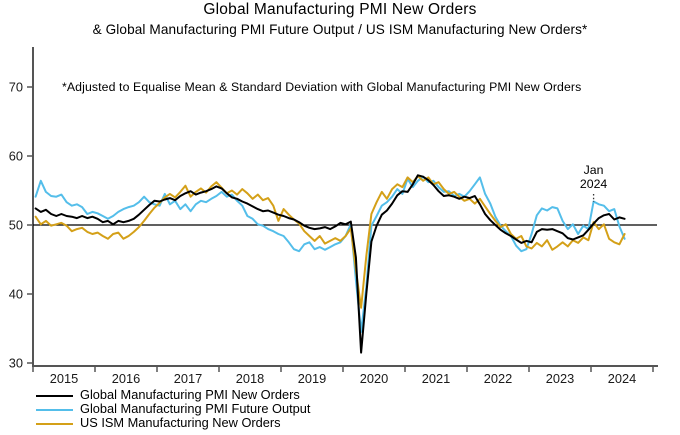 Image resolution: width=680 pixels, height=435 pixels. I want to click on x-tick-label: 2022, so click(498, 378).